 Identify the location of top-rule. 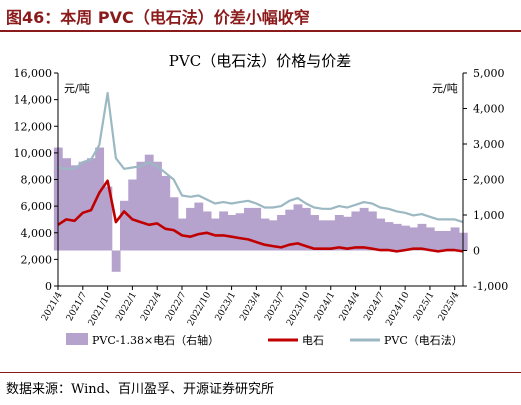
(260, 31).